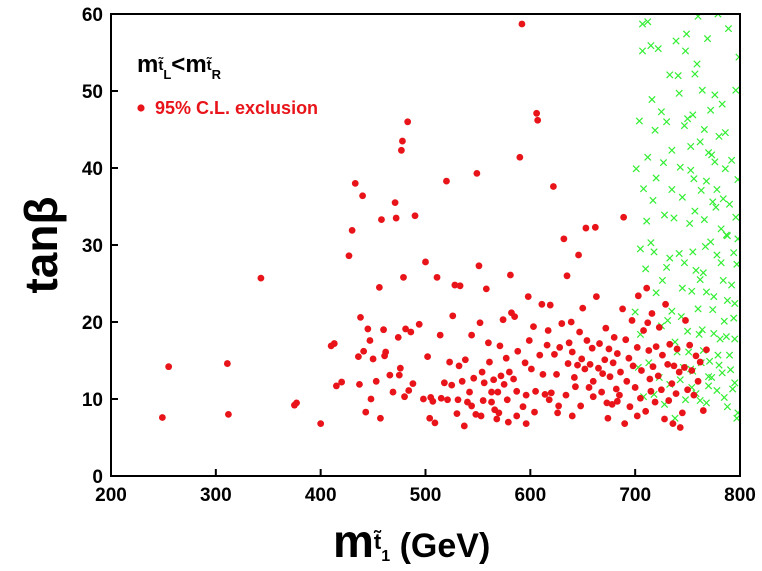  What do you see at coordinates (41, 244) in the screenshot?
I see `y-axis-label: tanβ` at bounding box center [41, 244].